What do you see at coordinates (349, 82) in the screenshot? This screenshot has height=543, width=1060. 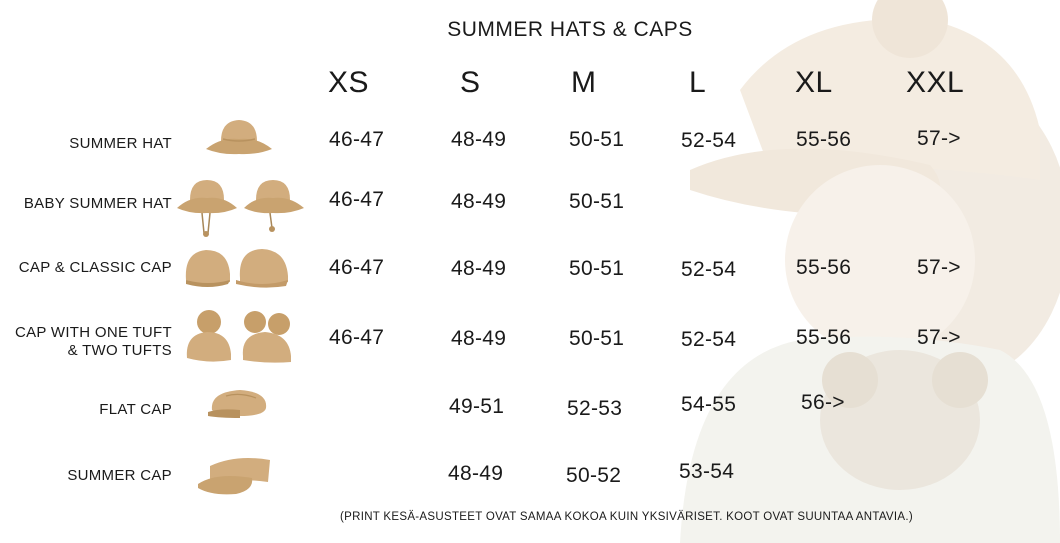 I see `size-header-xs: XS` at bounding box center [349, 82].